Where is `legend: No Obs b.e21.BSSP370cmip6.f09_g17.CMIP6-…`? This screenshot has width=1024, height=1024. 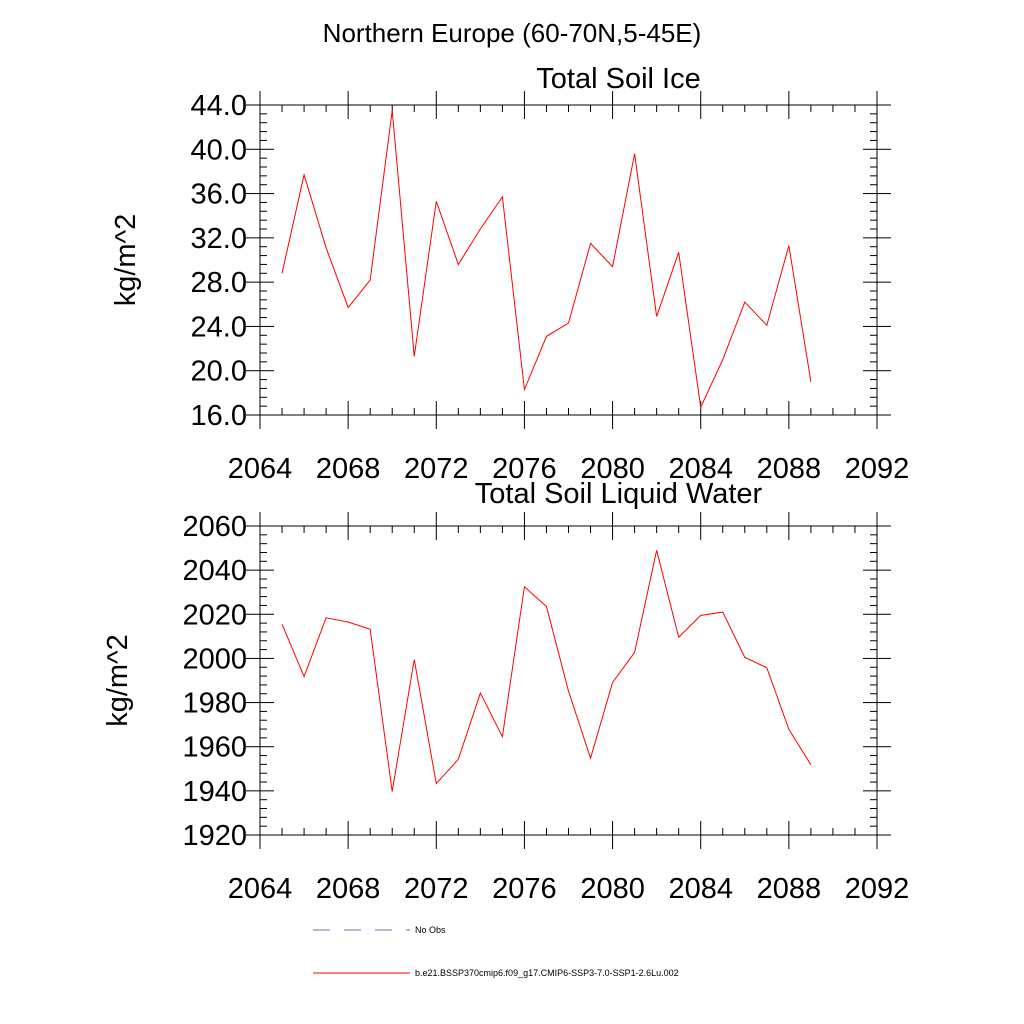
legend: No Obs b.e21.BSSP370cmip6.f09_g17.CMIP6-… is located at coordinates (496, 951).